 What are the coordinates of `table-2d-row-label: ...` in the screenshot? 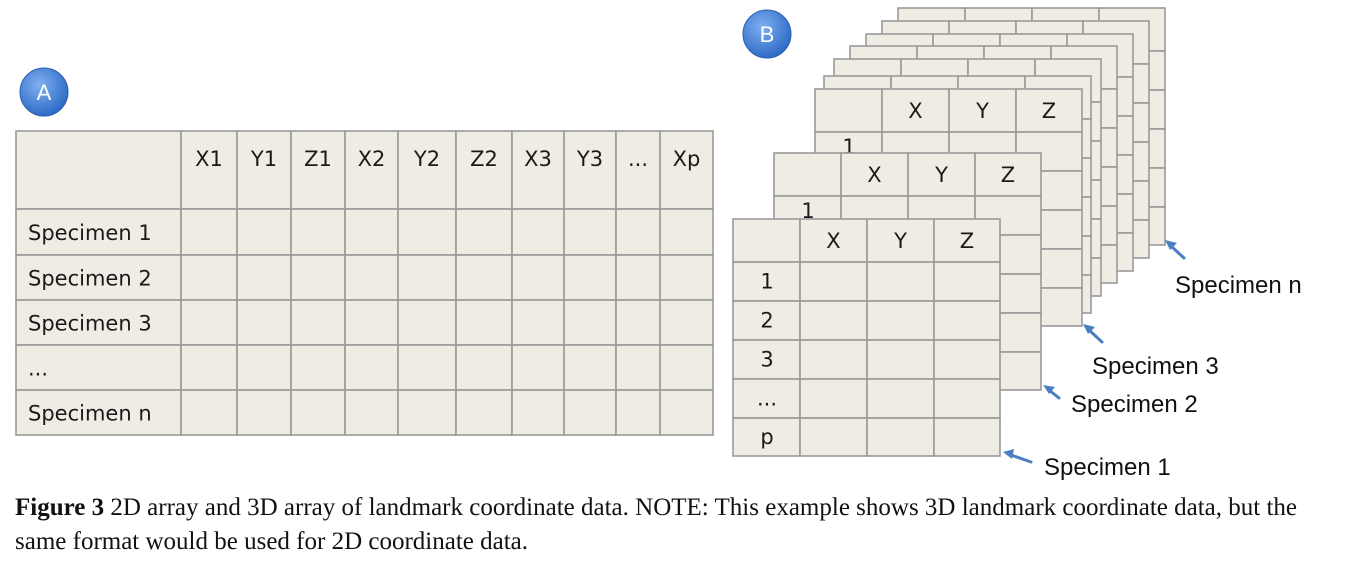 It's located at (38, 369).